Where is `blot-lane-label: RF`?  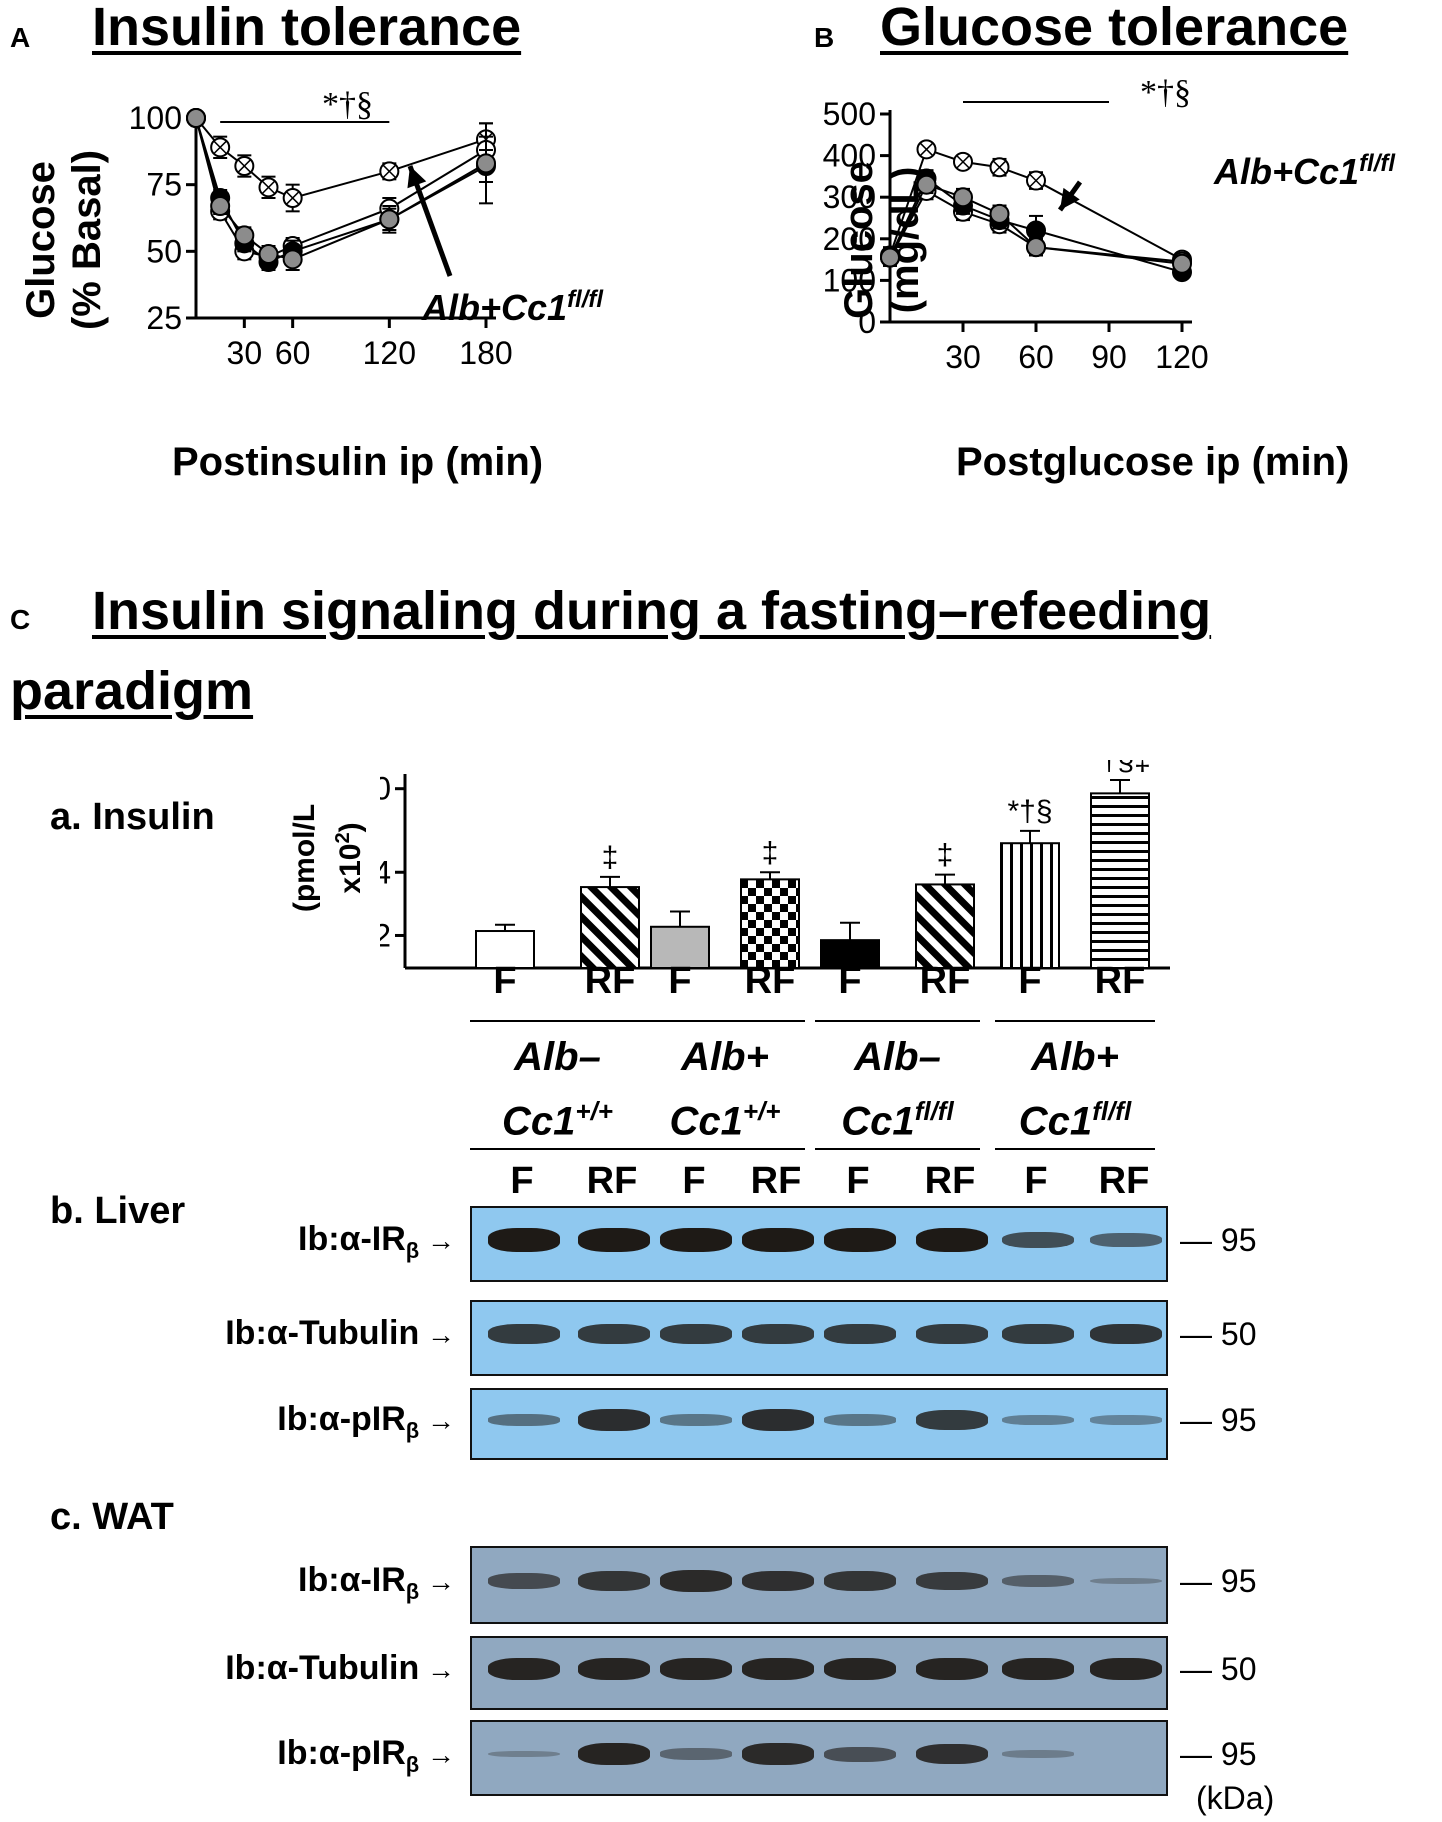 blot-lane-label: RF is located at coordinates (950, 1181).